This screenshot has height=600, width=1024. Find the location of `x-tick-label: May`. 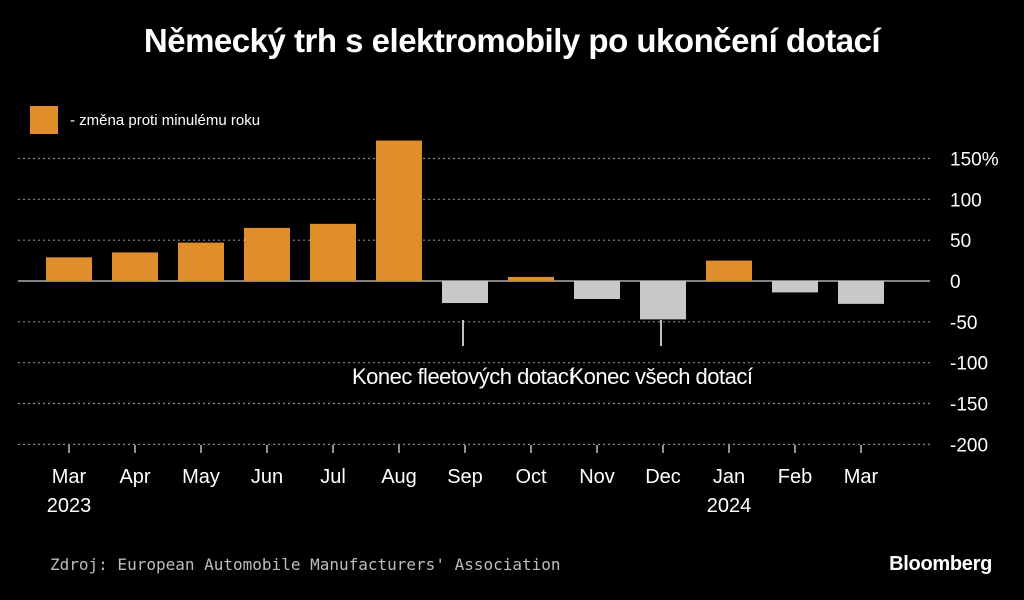

x-tick-label: May is located at coordinates (201, 477).